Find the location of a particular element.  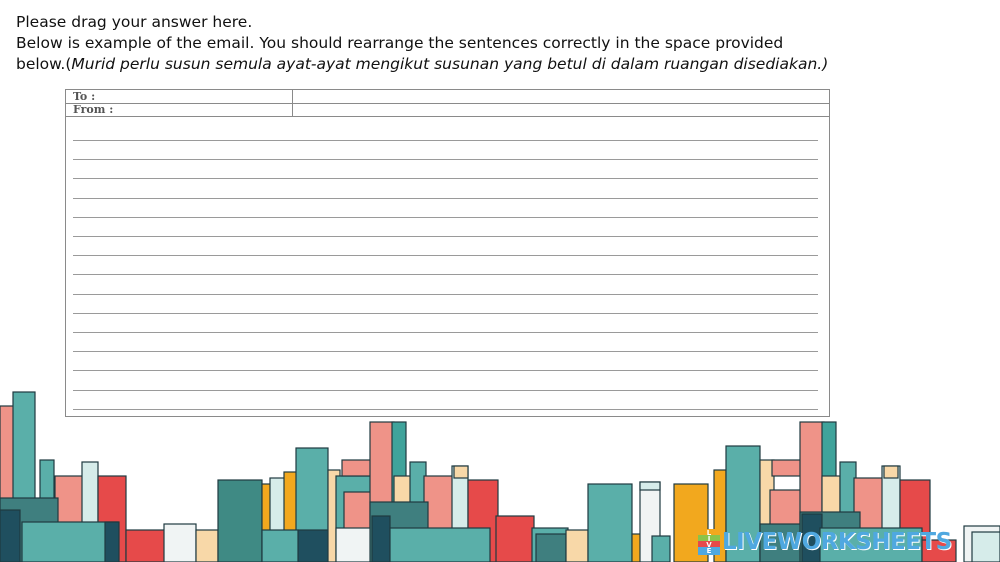

logo-letter: V is located at coordinates (709, 545).